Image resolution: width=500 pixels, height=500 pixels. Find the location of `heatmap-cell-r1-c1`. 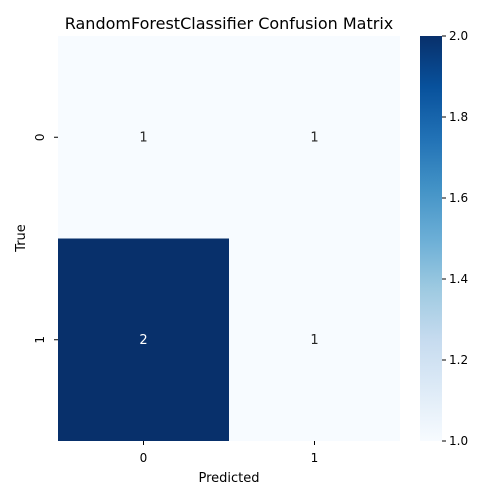

heatmap-cell-r1-c1 is located at coordinates (314, 339).